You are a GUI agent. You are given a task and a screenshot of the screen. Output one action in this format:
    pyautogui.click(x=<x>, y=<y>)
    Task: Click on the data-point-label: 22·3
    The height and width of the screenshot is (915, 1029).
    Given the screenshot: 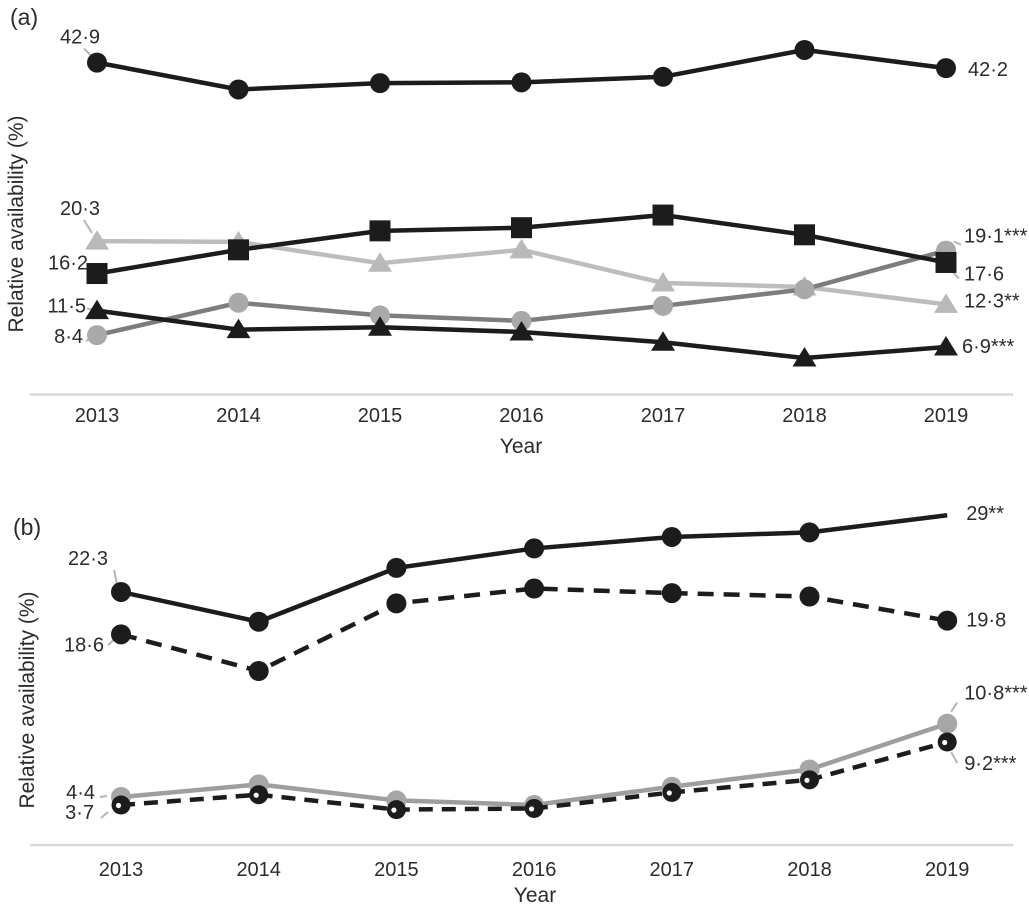 What is the action you would take?
    pyautogui.click(x=88, y=559)
    